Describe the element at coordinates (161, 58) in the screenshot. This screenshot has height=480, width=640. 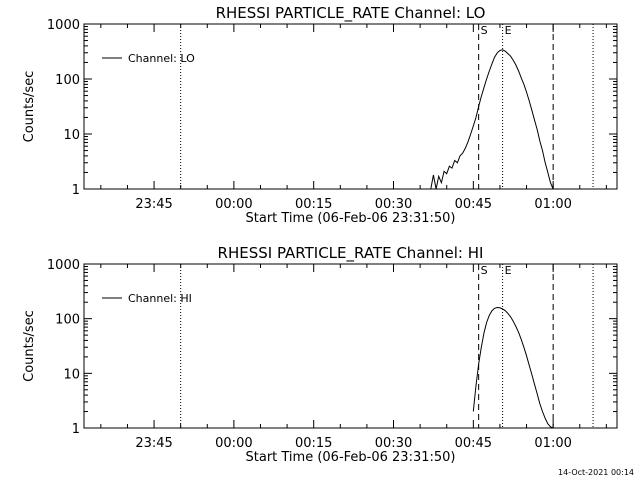
I see `legend-label: Channel: LO` at that location.